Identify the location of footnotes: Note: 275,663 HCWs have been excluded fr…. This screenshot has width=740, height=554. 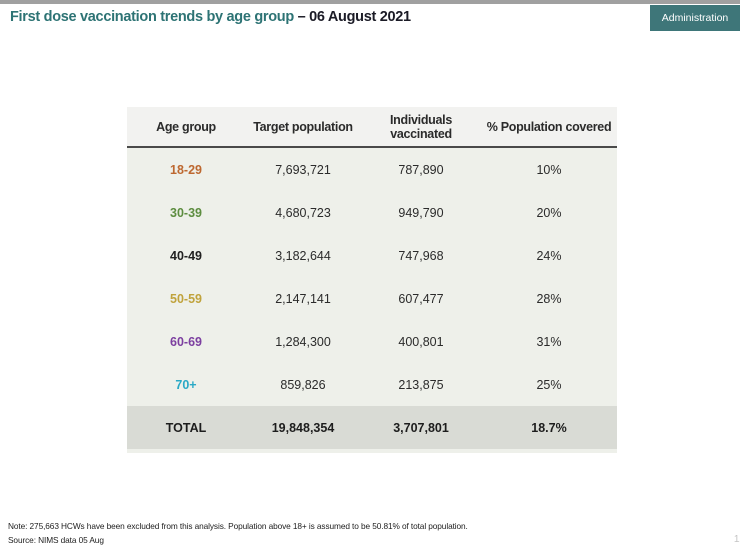
(238, 533).